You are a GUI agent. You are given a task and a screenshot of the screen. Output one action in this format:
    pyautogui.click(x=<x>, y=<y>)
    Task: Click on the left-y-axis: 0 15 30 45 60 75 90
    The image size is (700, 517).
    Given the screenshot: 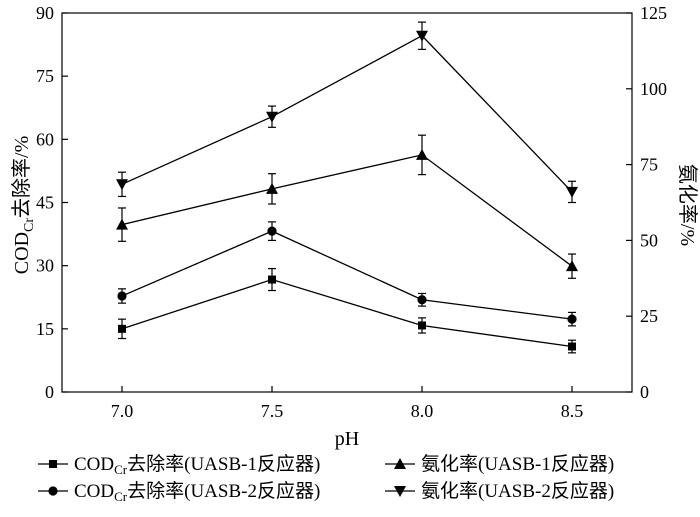 What is the action you would take?
    pyautogui.click(x=52, y=202)
    